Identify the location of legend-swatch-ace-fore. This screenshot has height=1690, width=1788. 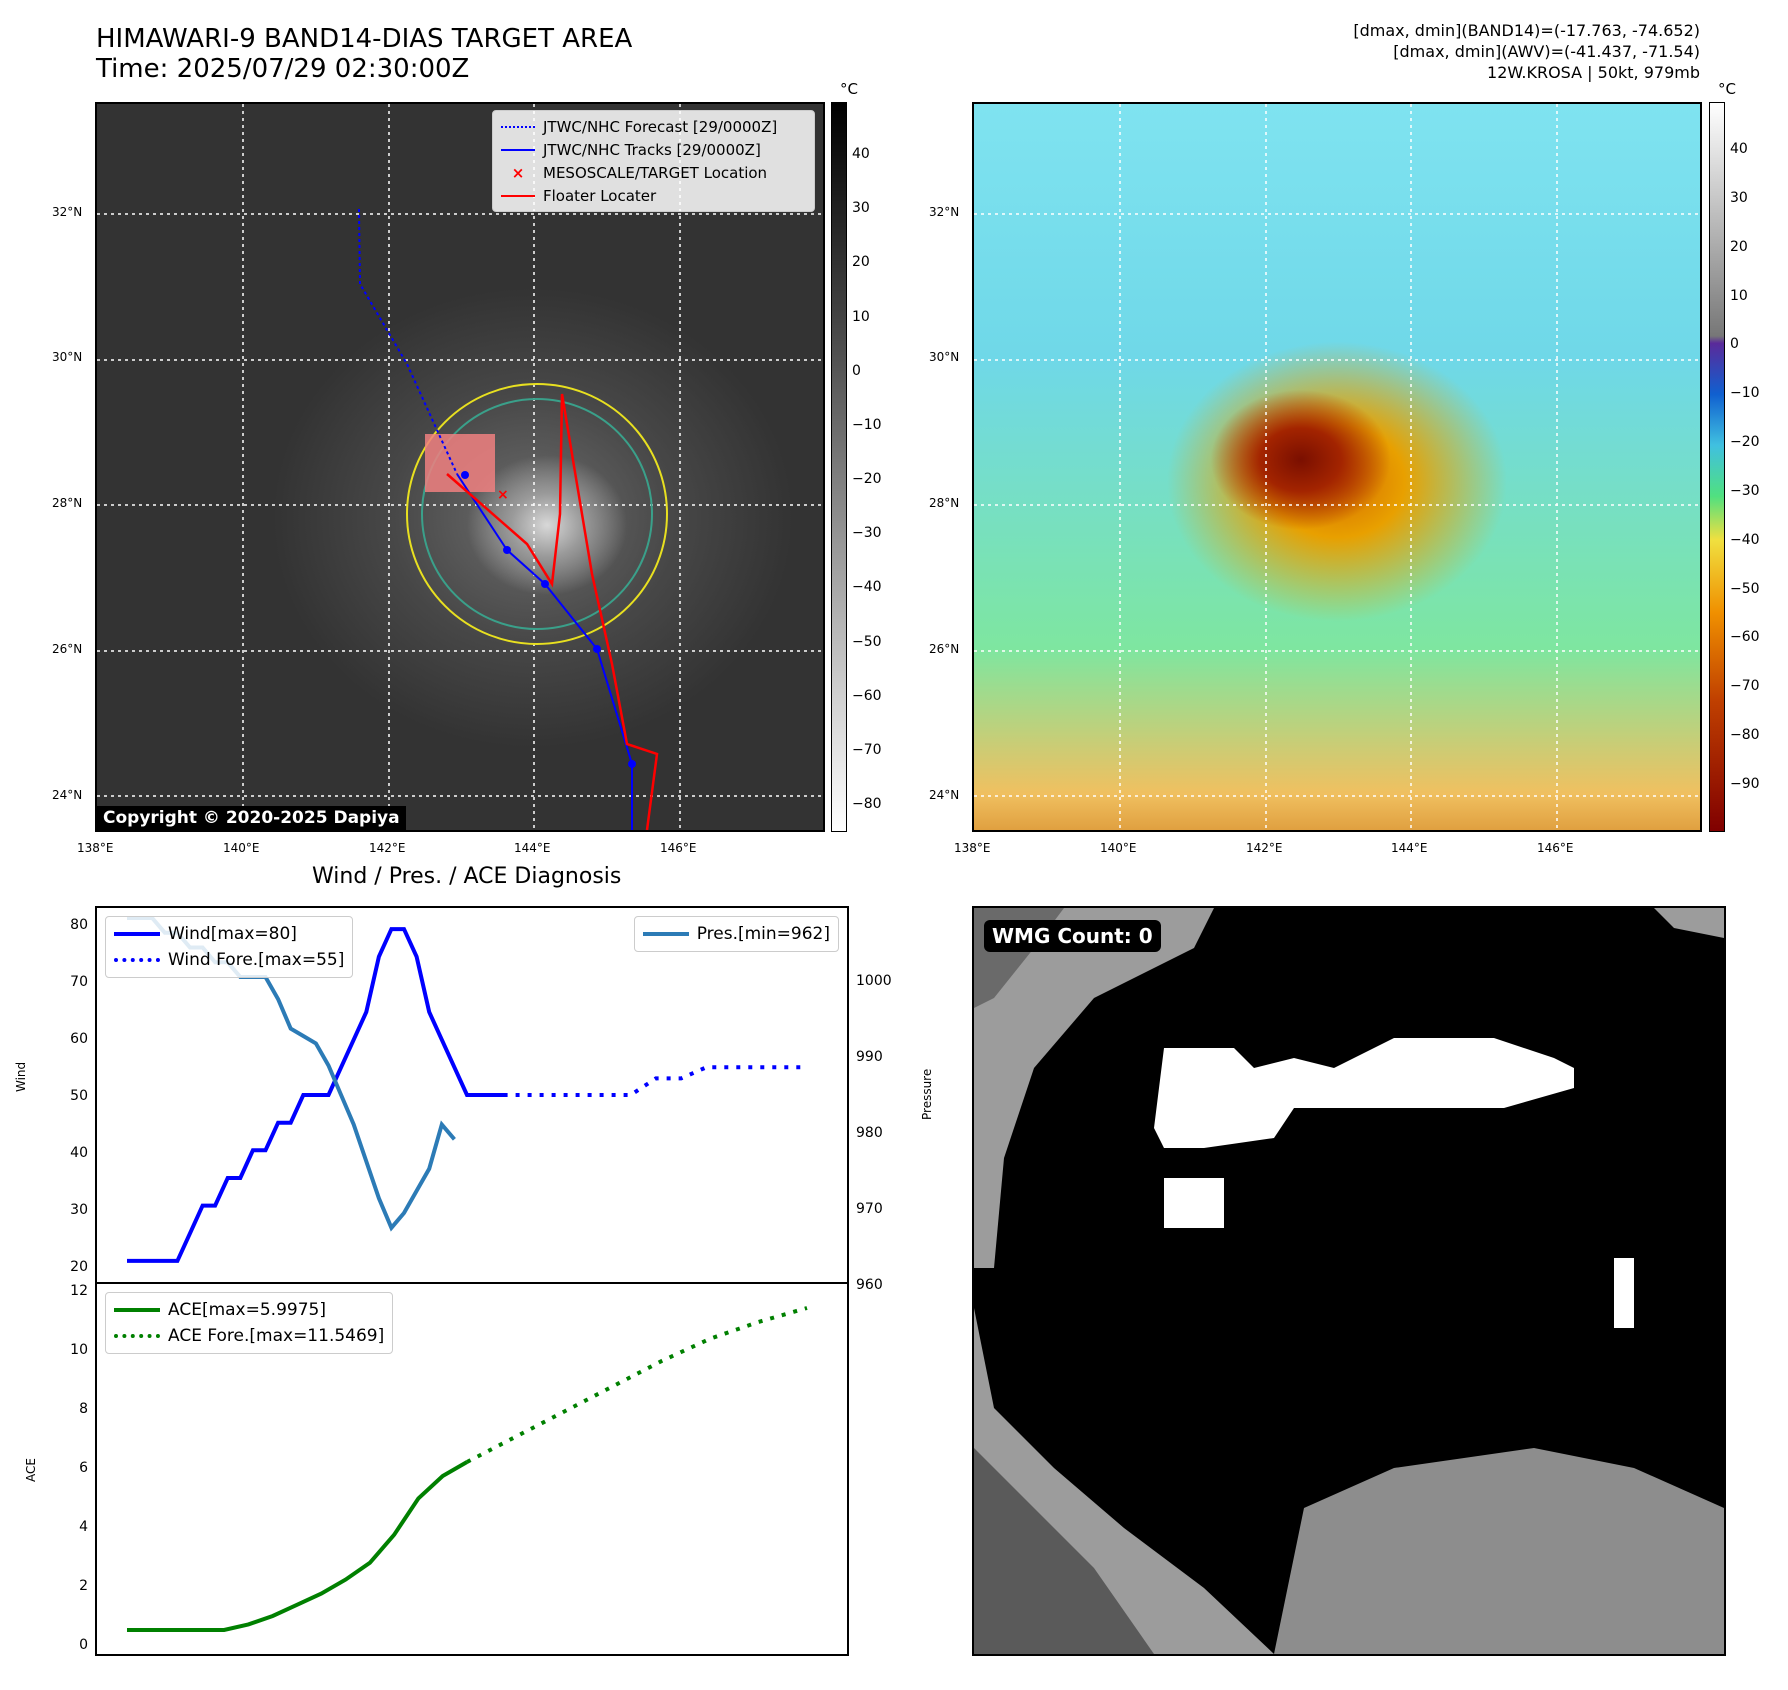
(137, 1336).